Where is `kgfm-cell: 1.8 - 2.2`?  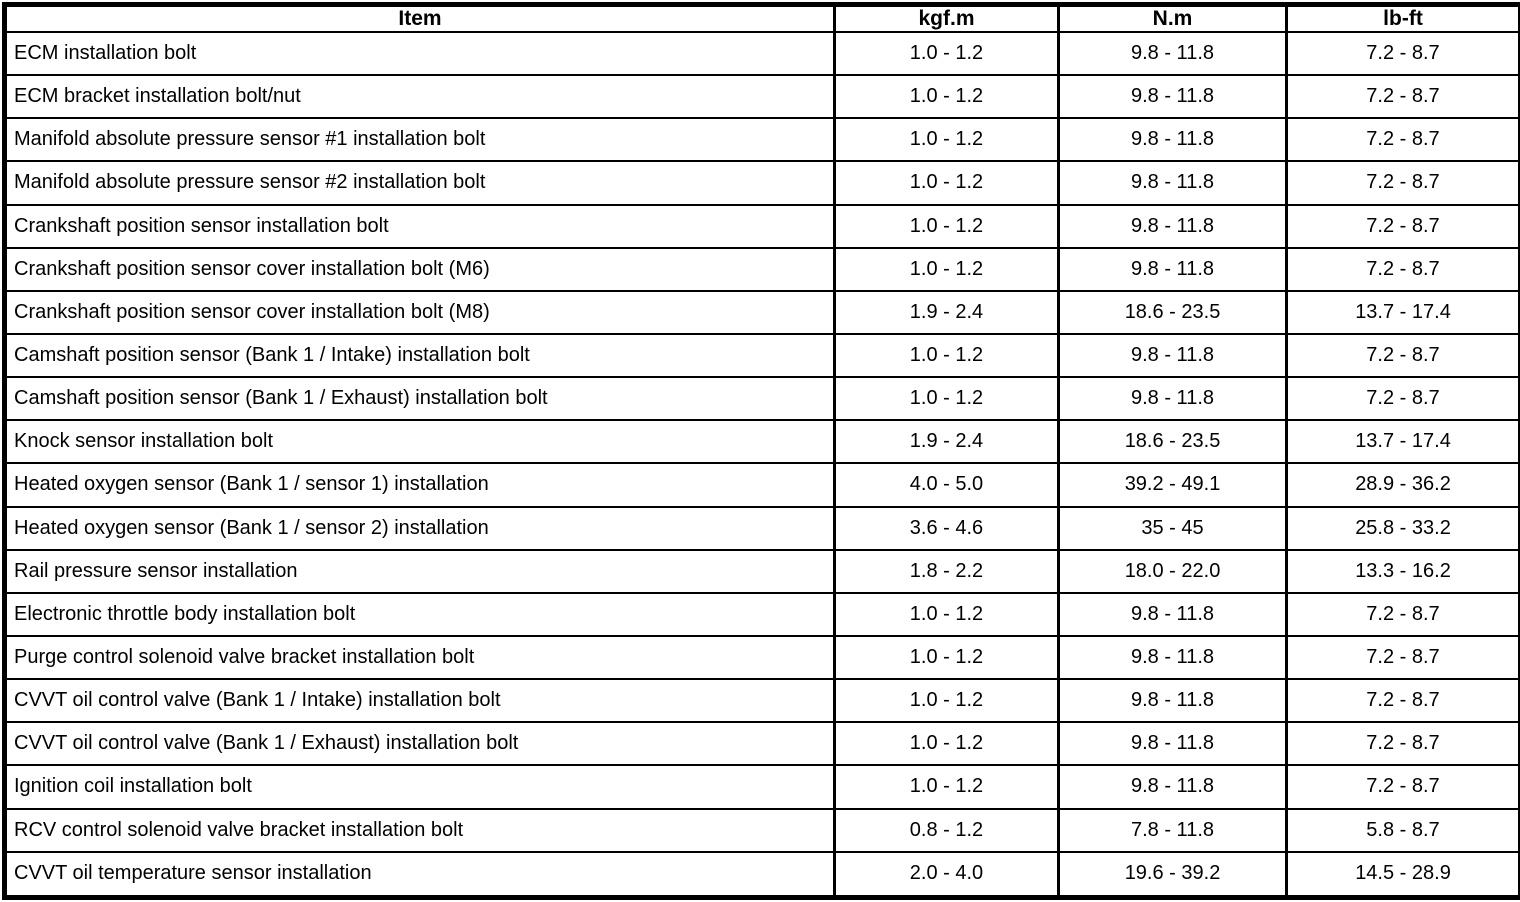
kgfm-cell: 1.8 - 2.2 is located at coordinates (946, 571).